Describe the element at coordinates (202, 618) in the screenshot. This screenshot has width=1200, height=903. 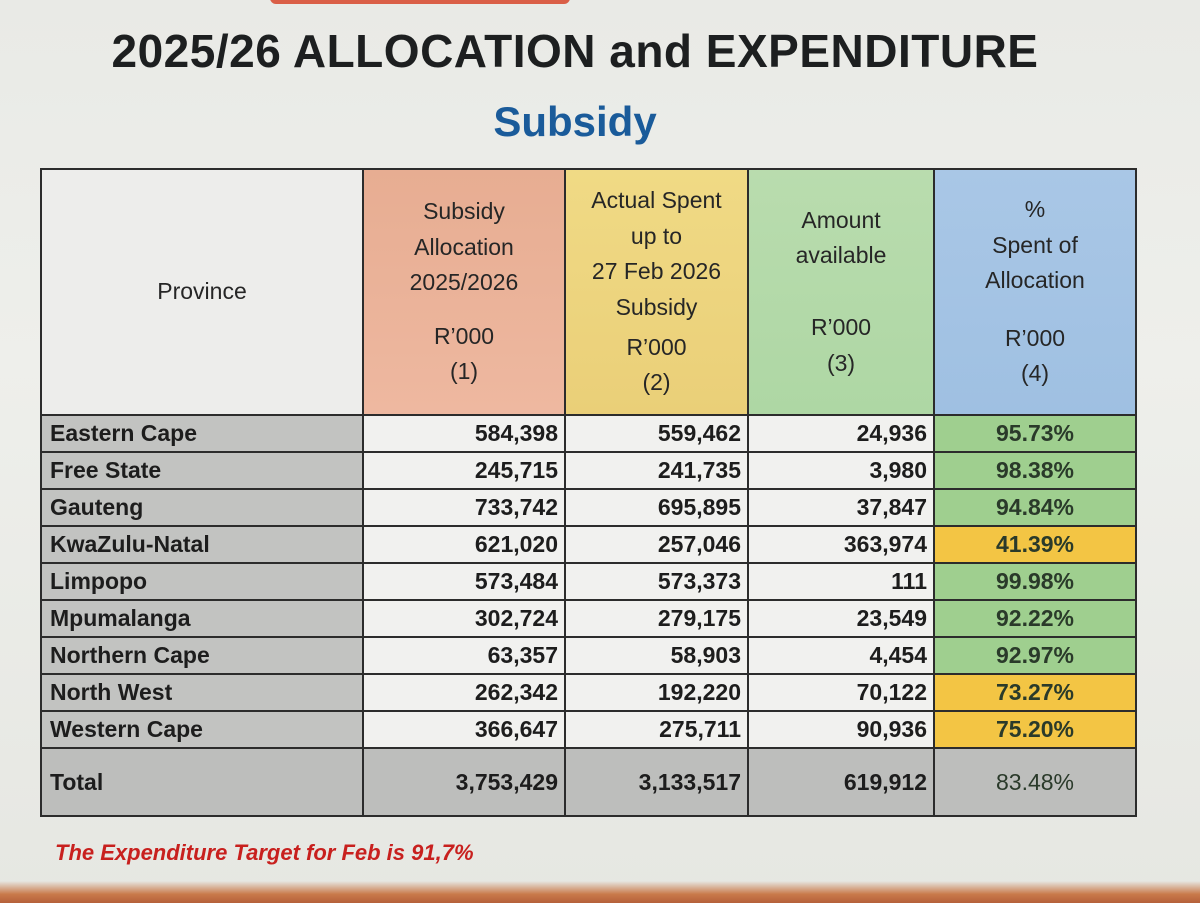
I see `province-cell: Mpumalanga` at that location.